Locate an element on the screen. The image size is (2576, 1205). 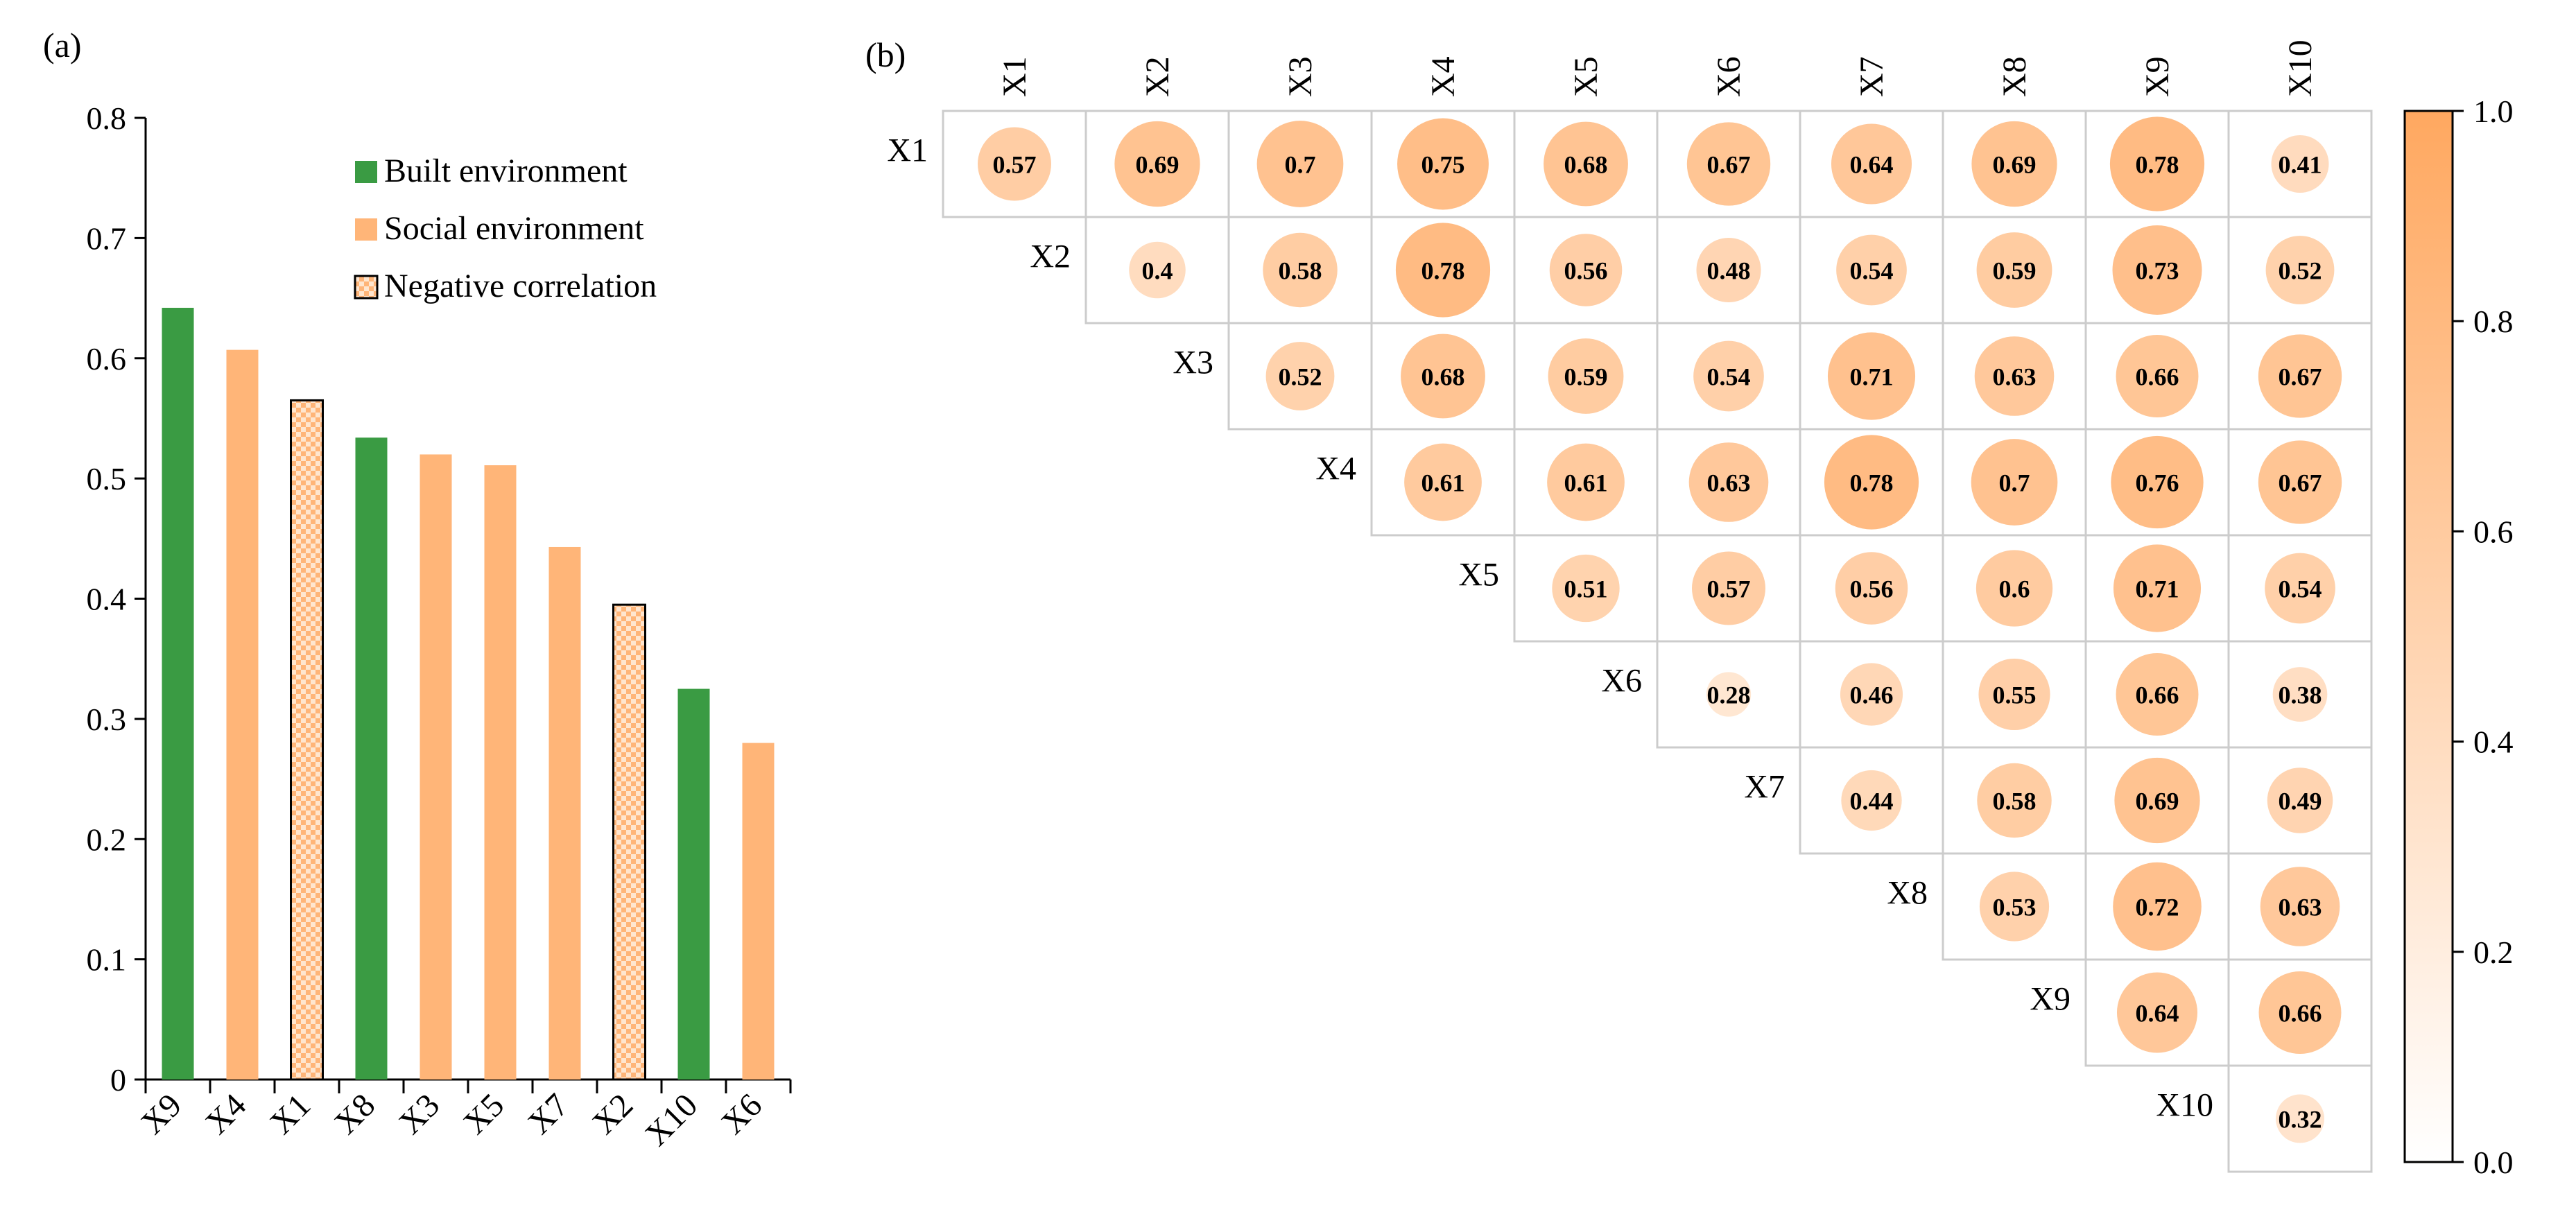
correlation-value: 0.63 is located at coordinates (1729, 483).